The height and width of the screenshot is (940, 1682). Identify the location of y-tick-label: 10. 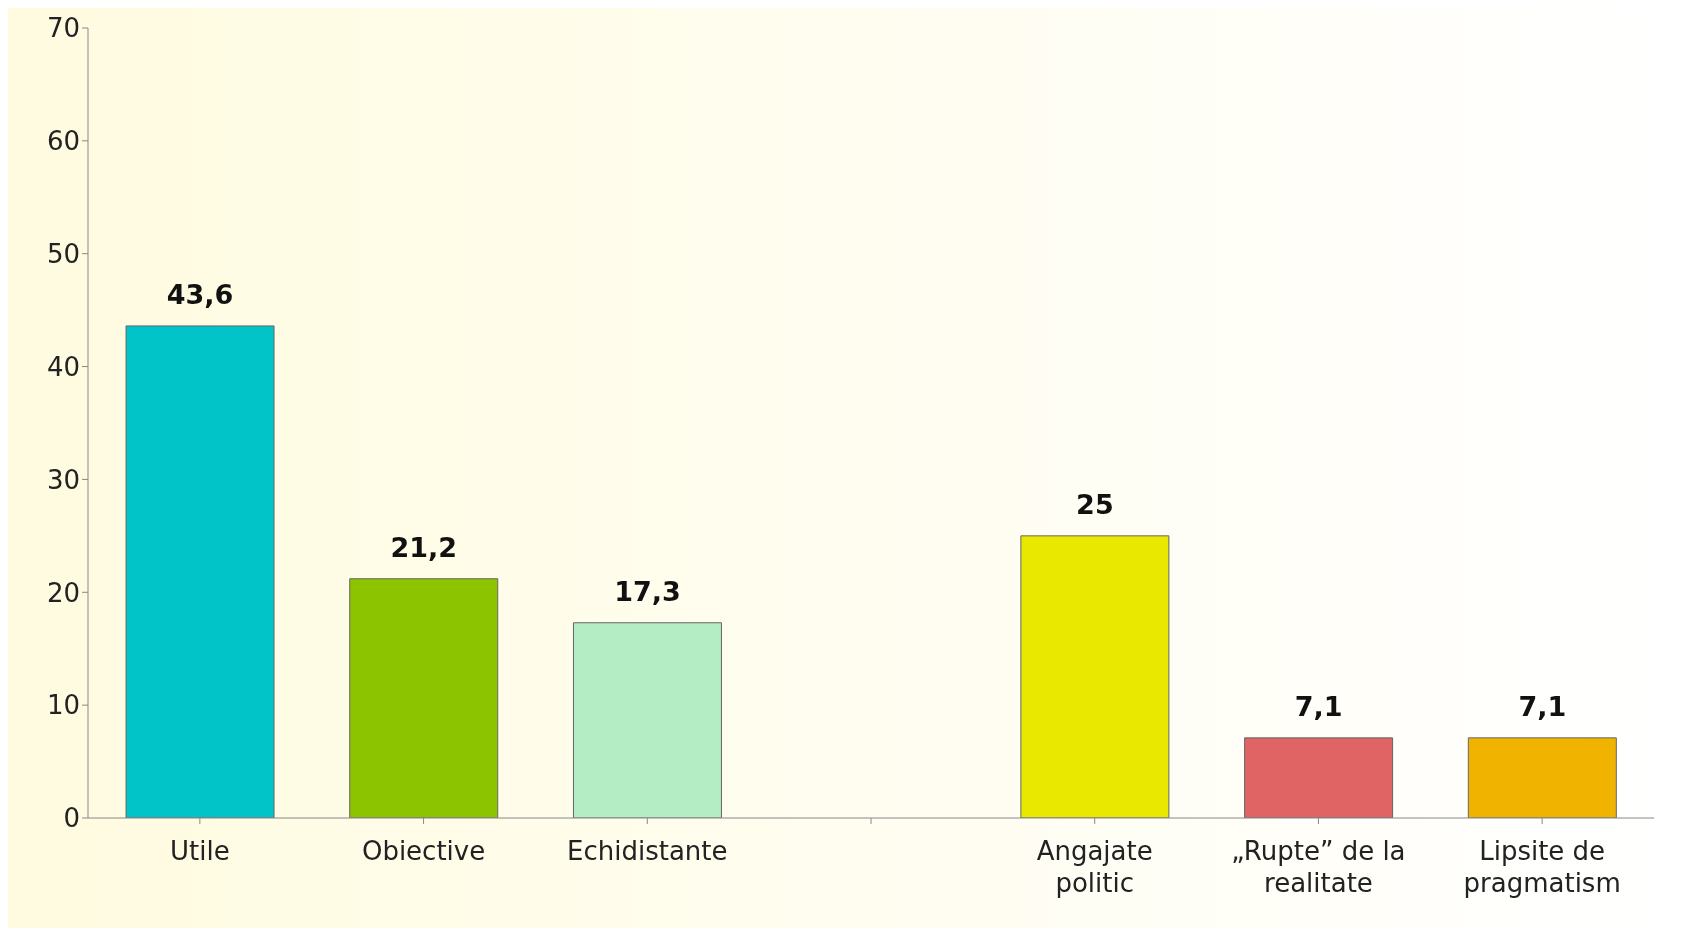
(63, 705).